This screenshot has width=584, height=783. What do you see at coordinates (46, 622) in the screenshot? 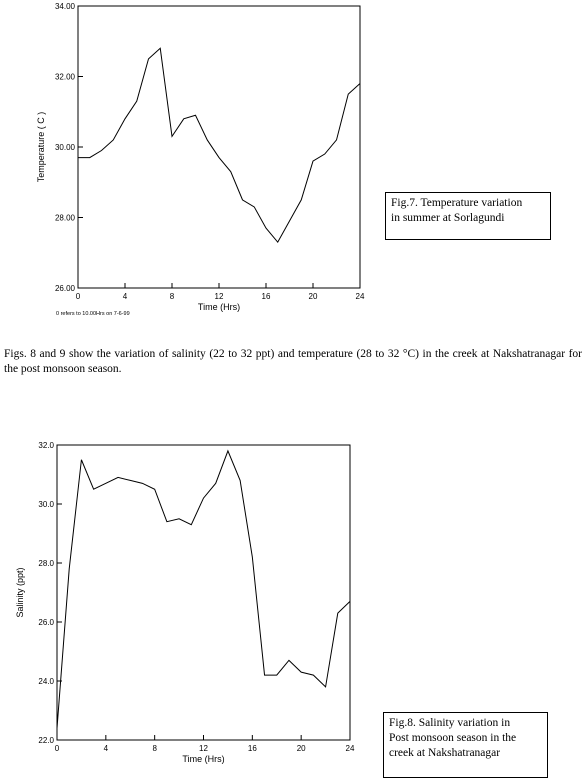
I see `y-tick-label: 26.0` at bounding box center [46, 622].